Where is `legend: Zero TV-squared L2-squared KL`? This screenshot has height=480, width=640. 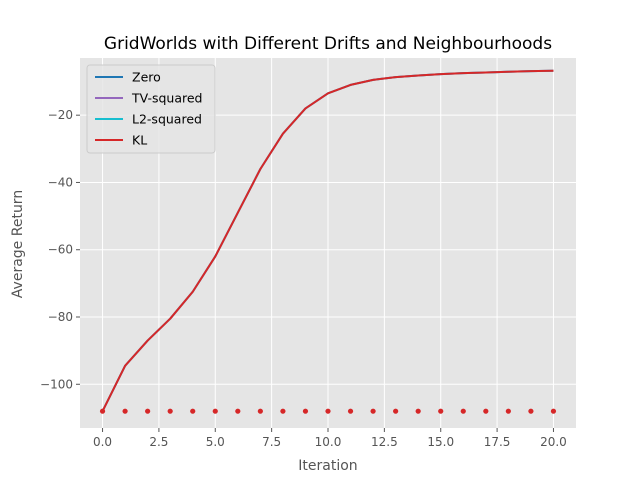
legend: Zero TV-squared L2-squared KL is located at coordinates (151, 109).